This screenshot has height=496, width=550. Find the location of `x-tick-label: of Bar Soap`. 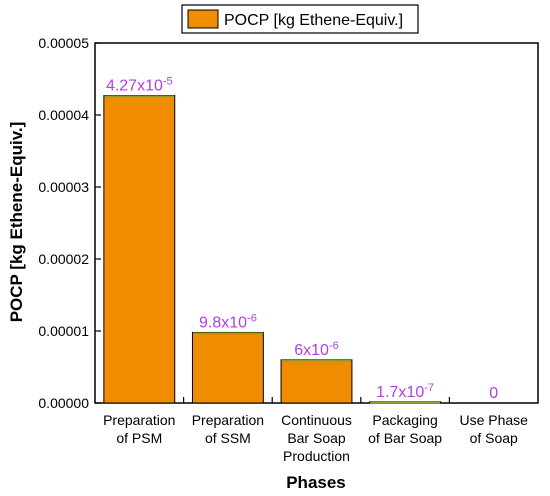

x-tick-label: of Bar Soap is located at coordinates (405, 438).